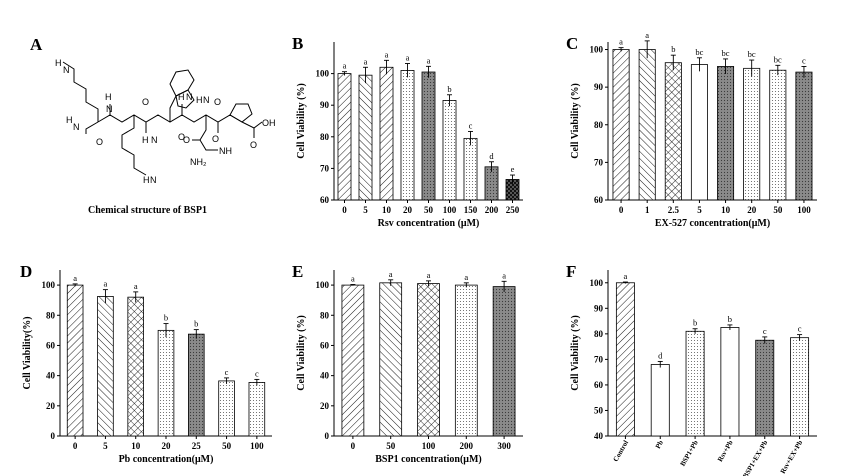  What do you see at coordinates (197, 446) in the screenshot?
I see `x-tick-label: 25` at bounding box center [197, 446].